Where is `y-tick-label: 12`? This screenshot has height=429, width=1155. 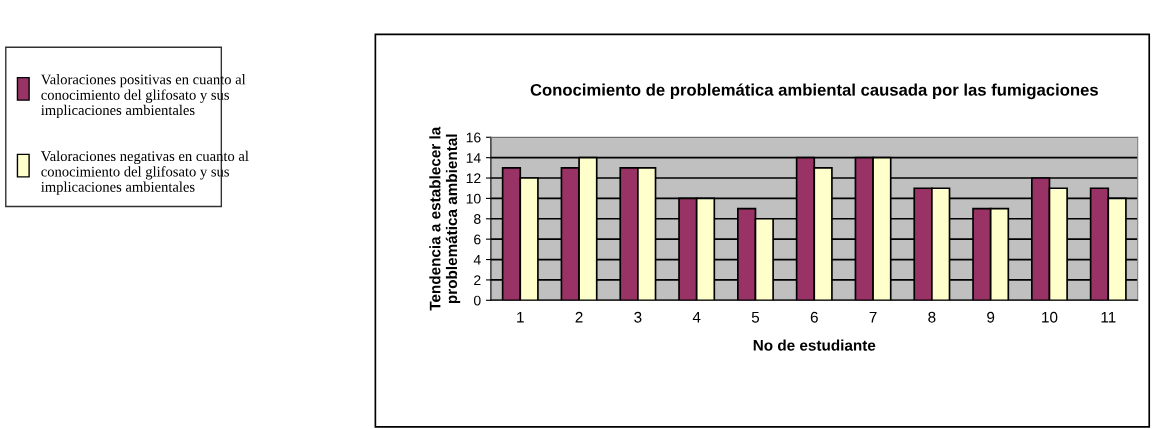 y-tick-label: 12 is located at coordinates (473, 178).